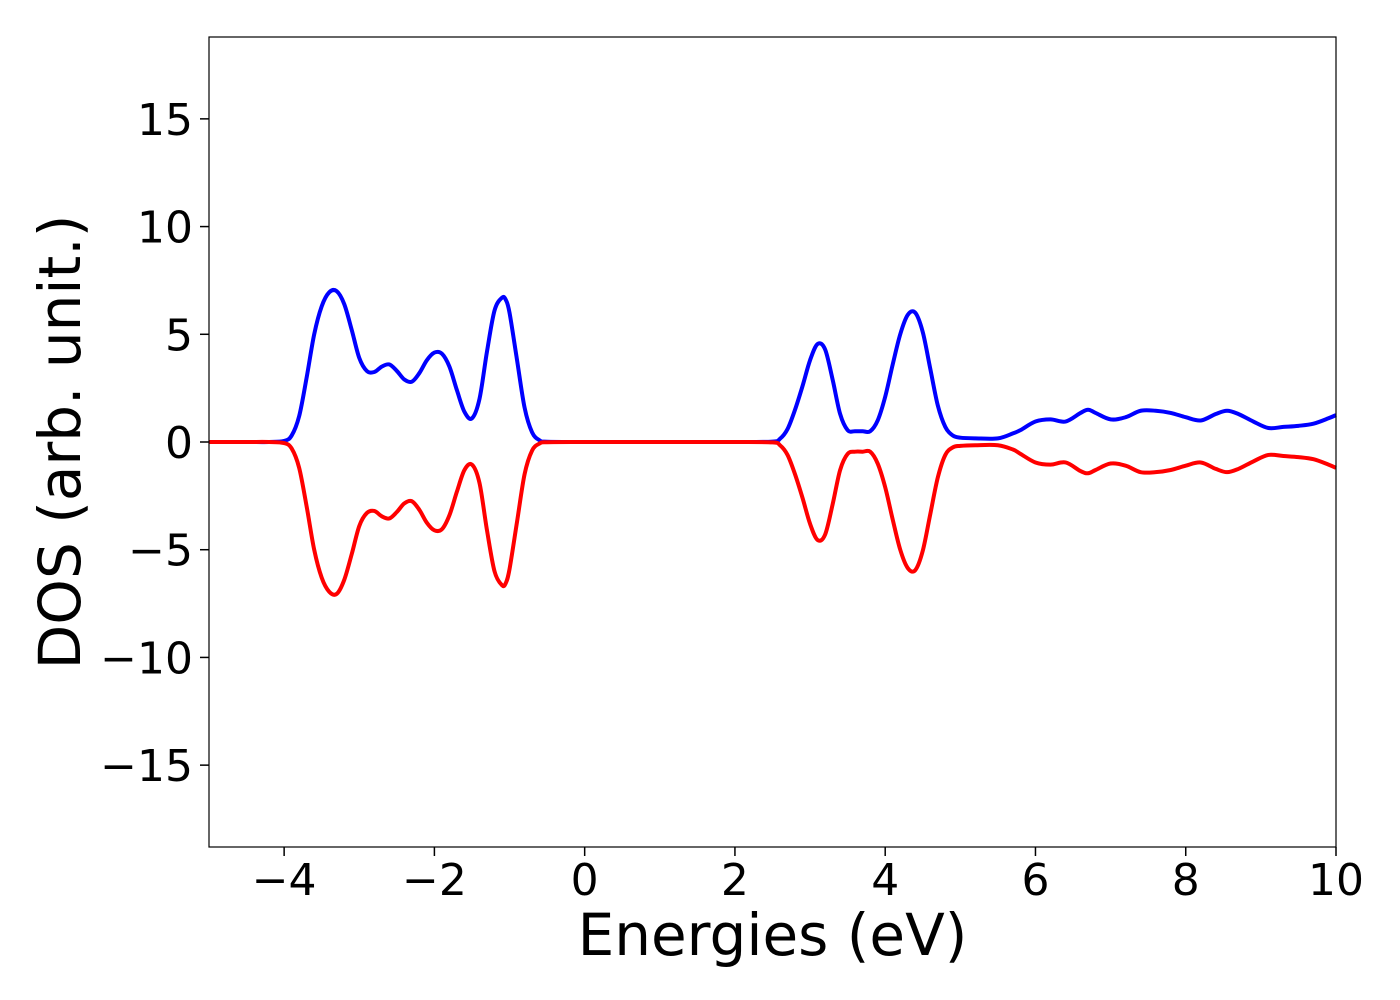 This screenshot has height=1000, width=1400. I want to click on y-tick-label: −5, so click(160, 551).